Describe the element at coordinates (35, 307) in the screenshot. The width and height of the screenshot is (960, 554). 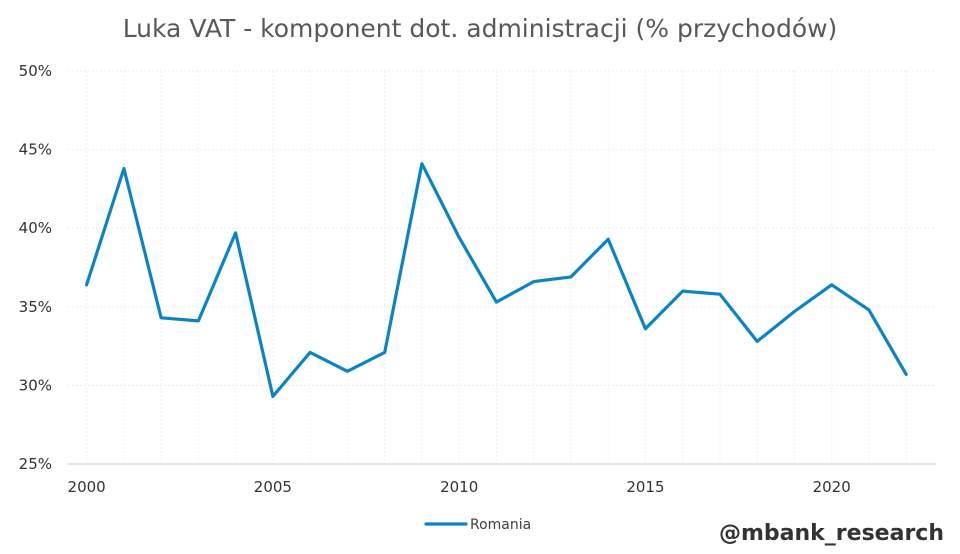
I see `y-tick-label: 35%` at that location.